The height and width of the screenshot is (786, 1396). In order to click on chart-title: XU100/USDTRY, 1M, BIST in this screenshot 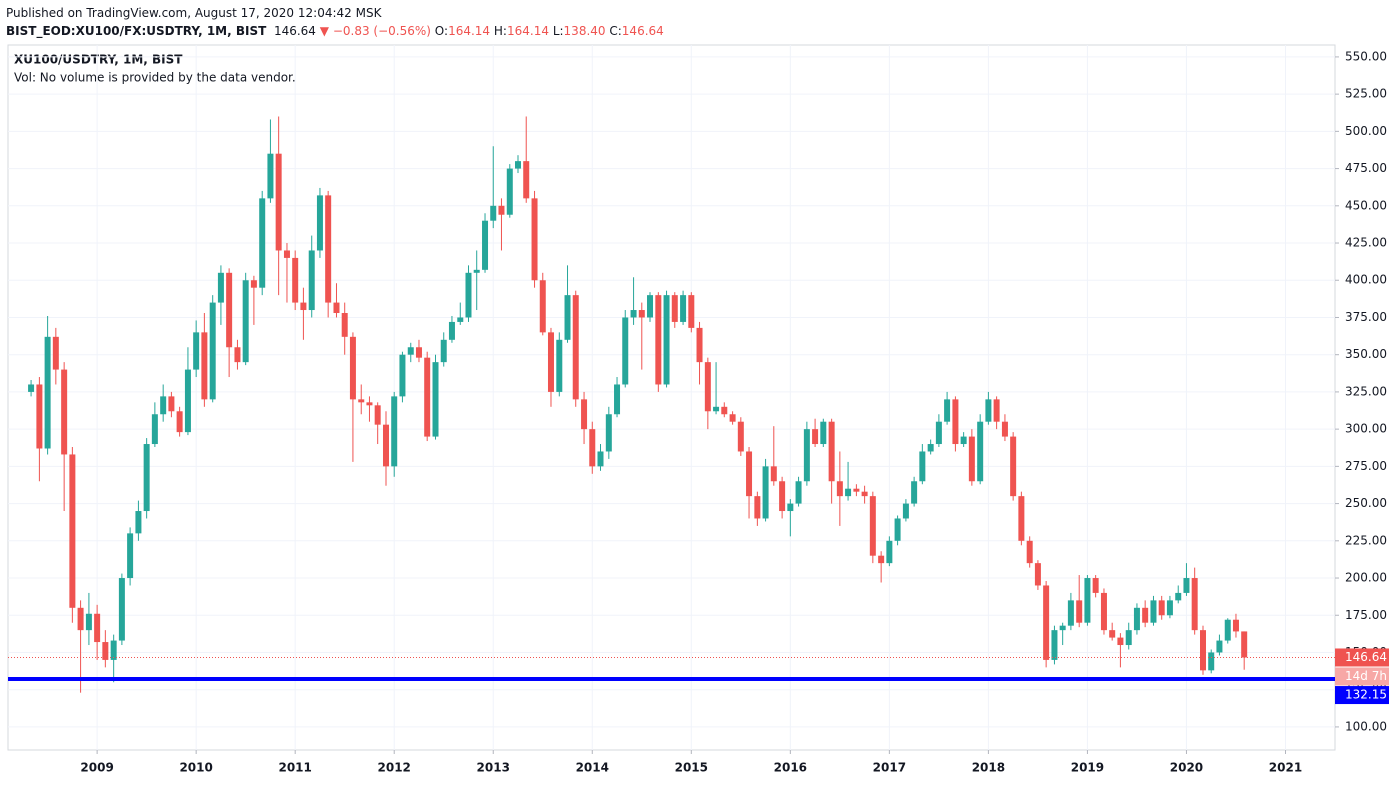, I will do `click(98, 60)`.